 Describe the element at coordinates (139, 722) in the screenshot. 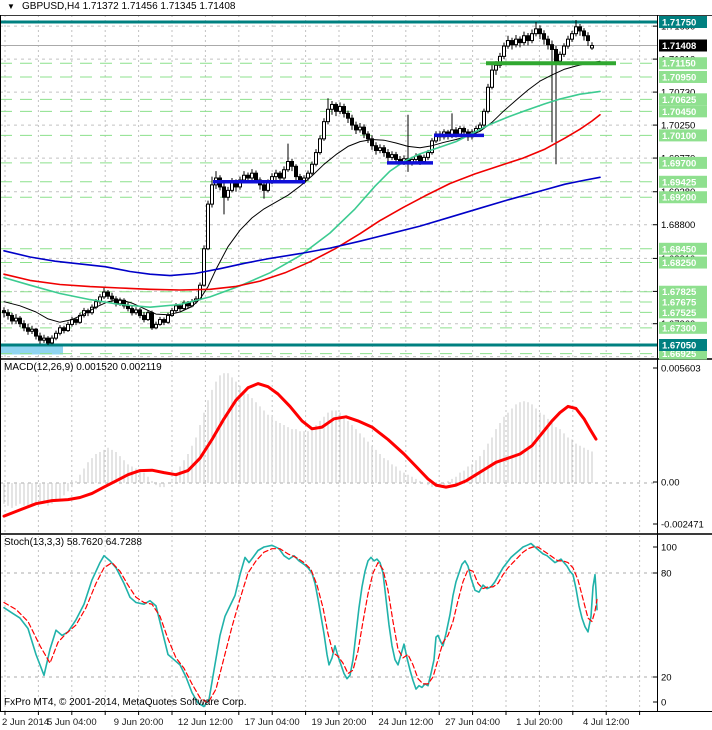

I see `svg-text: 9 Jun 20:00` at that location.